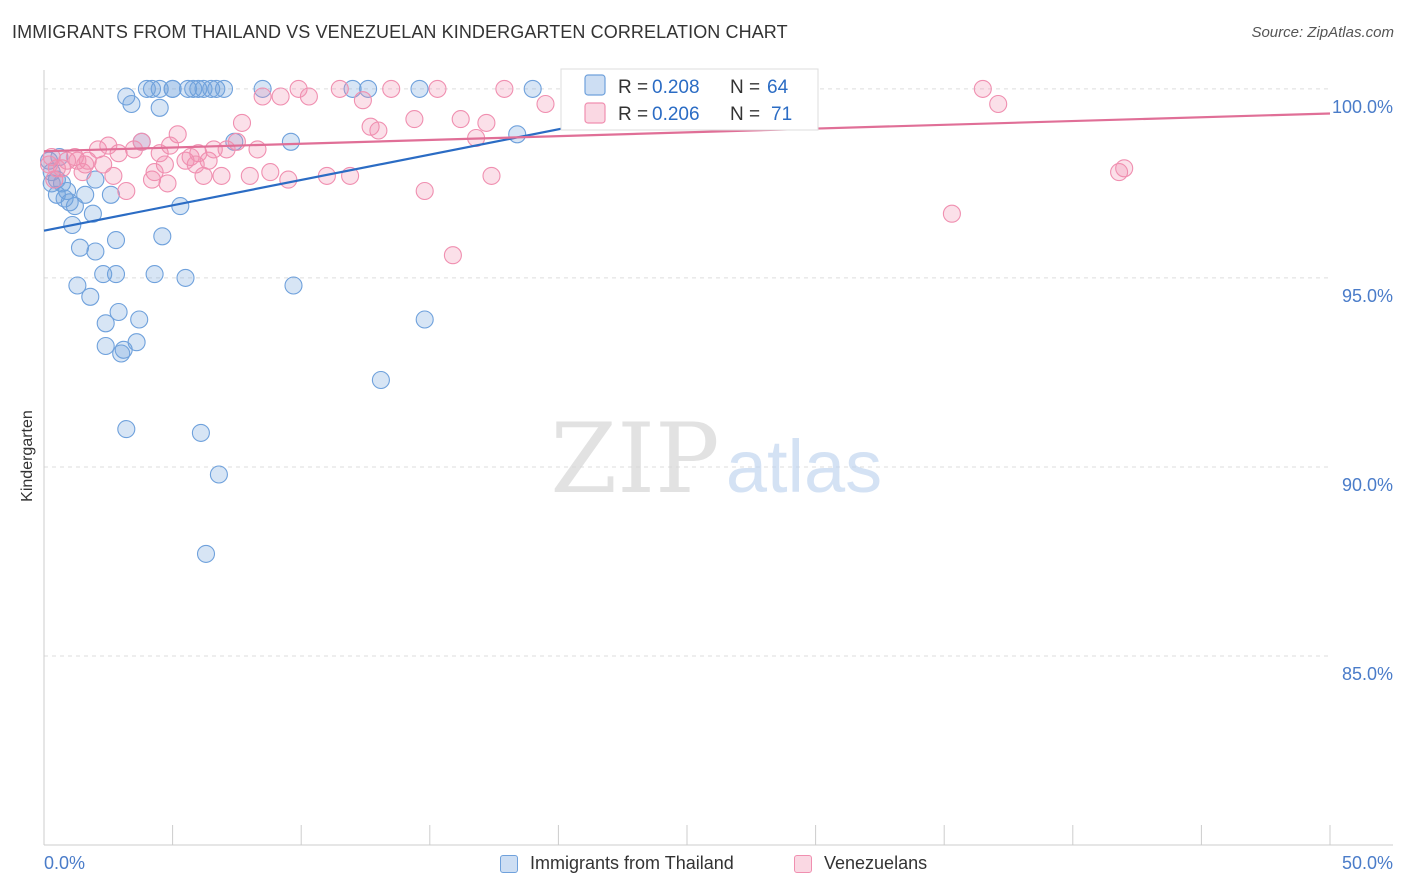  What do you see at coordinates (803, 863) in the screenshot?
I see `legend-swatch-venezuelans` at bounding box center [803, 863].